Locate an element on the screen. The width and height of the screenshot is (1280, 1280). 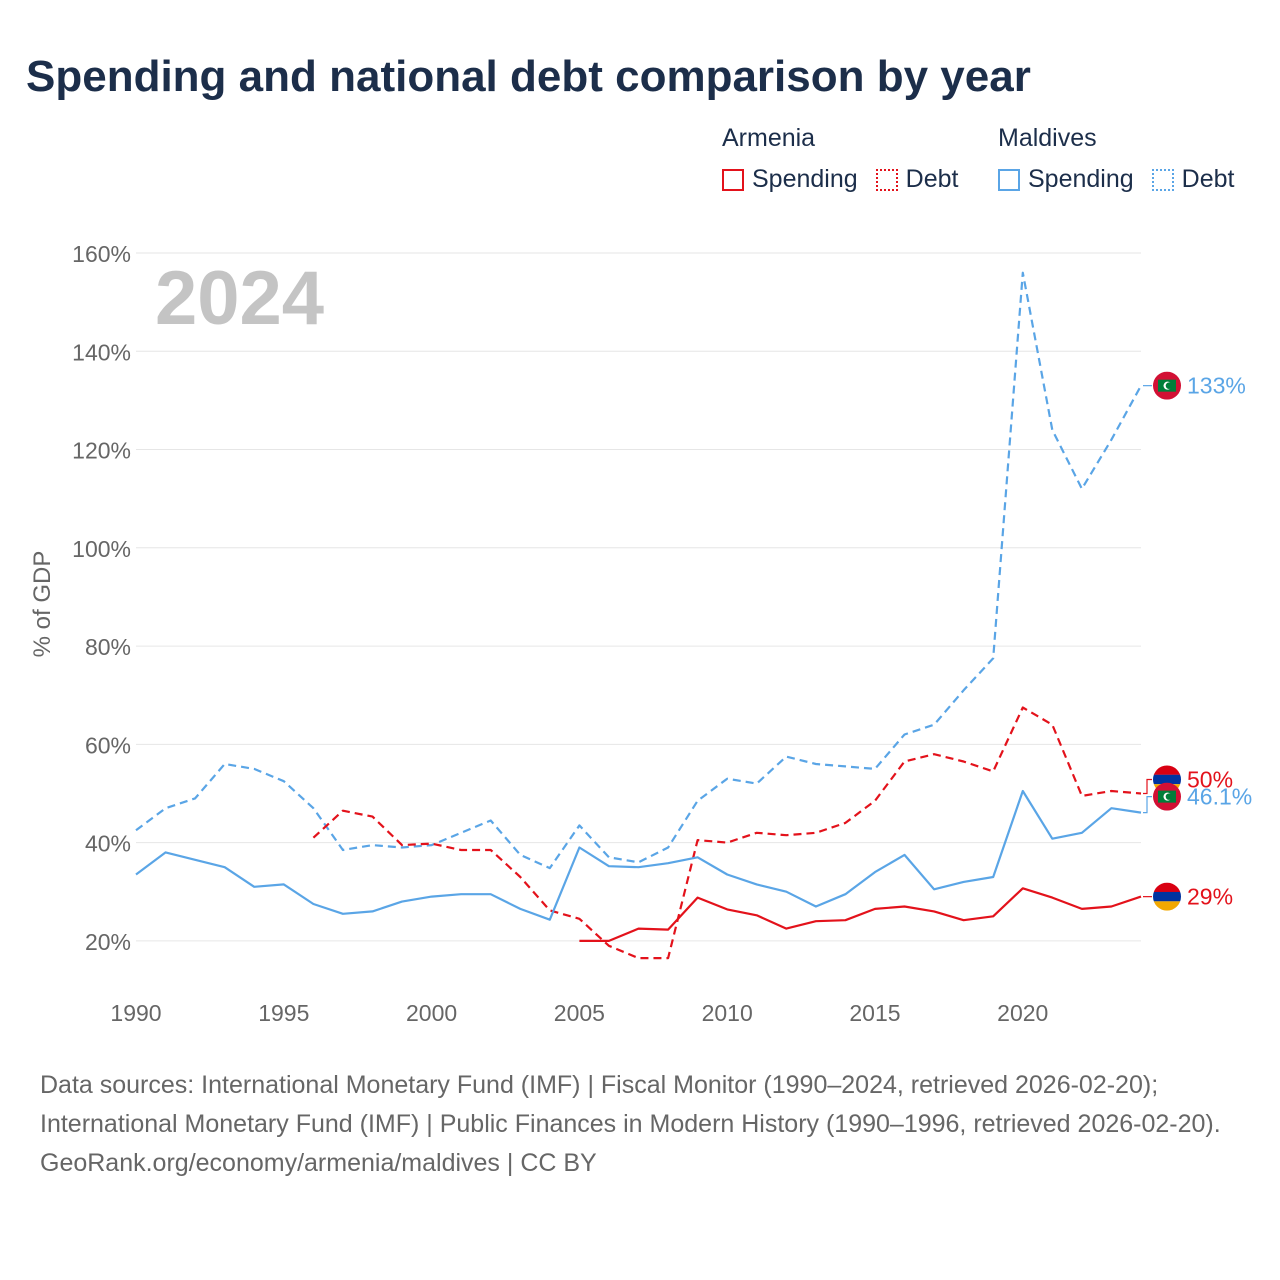
y-axis-ticks: 20% 40% 60% 80% 100% 120% 140% 160% is located at coordinates (101, 598).